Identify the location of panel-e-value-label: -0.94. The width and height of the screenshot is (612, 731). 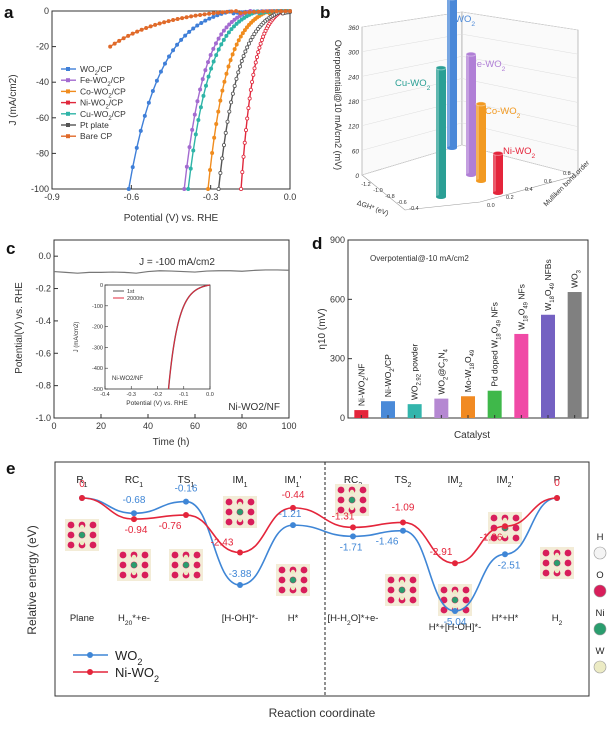
(136, 530).